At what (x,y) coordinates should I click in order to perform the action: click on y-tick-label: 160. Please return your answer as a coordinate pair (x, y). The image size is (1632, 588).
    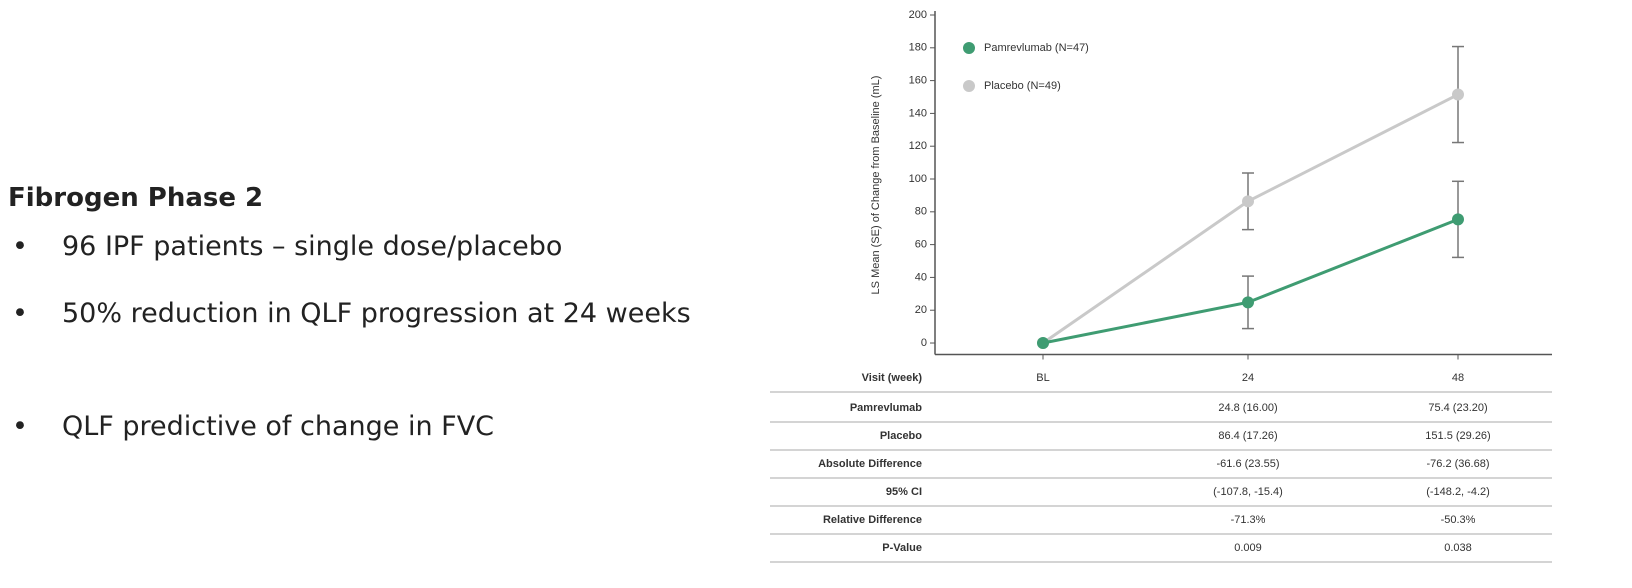
    Looking at the image, I should click on (918, 81).